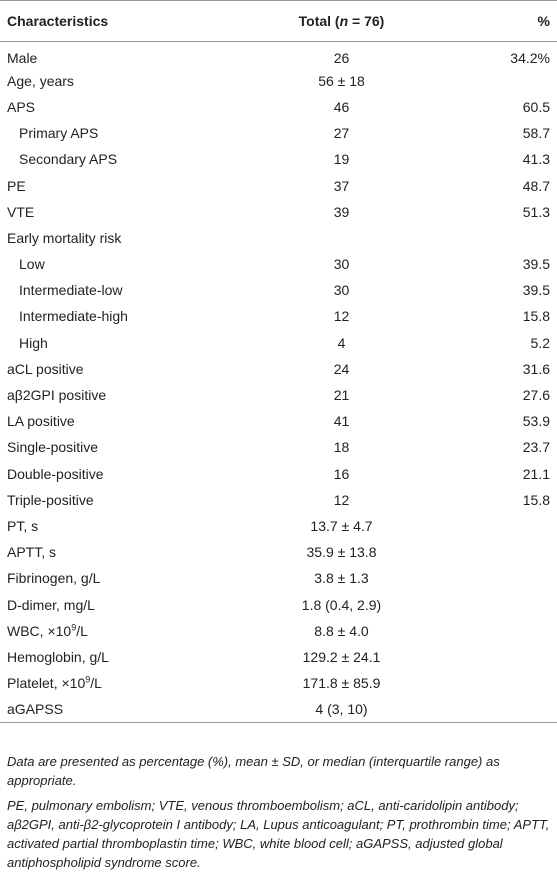  I want to click on table-row: Intermediate-low 30 39.5, so click(278, 290).